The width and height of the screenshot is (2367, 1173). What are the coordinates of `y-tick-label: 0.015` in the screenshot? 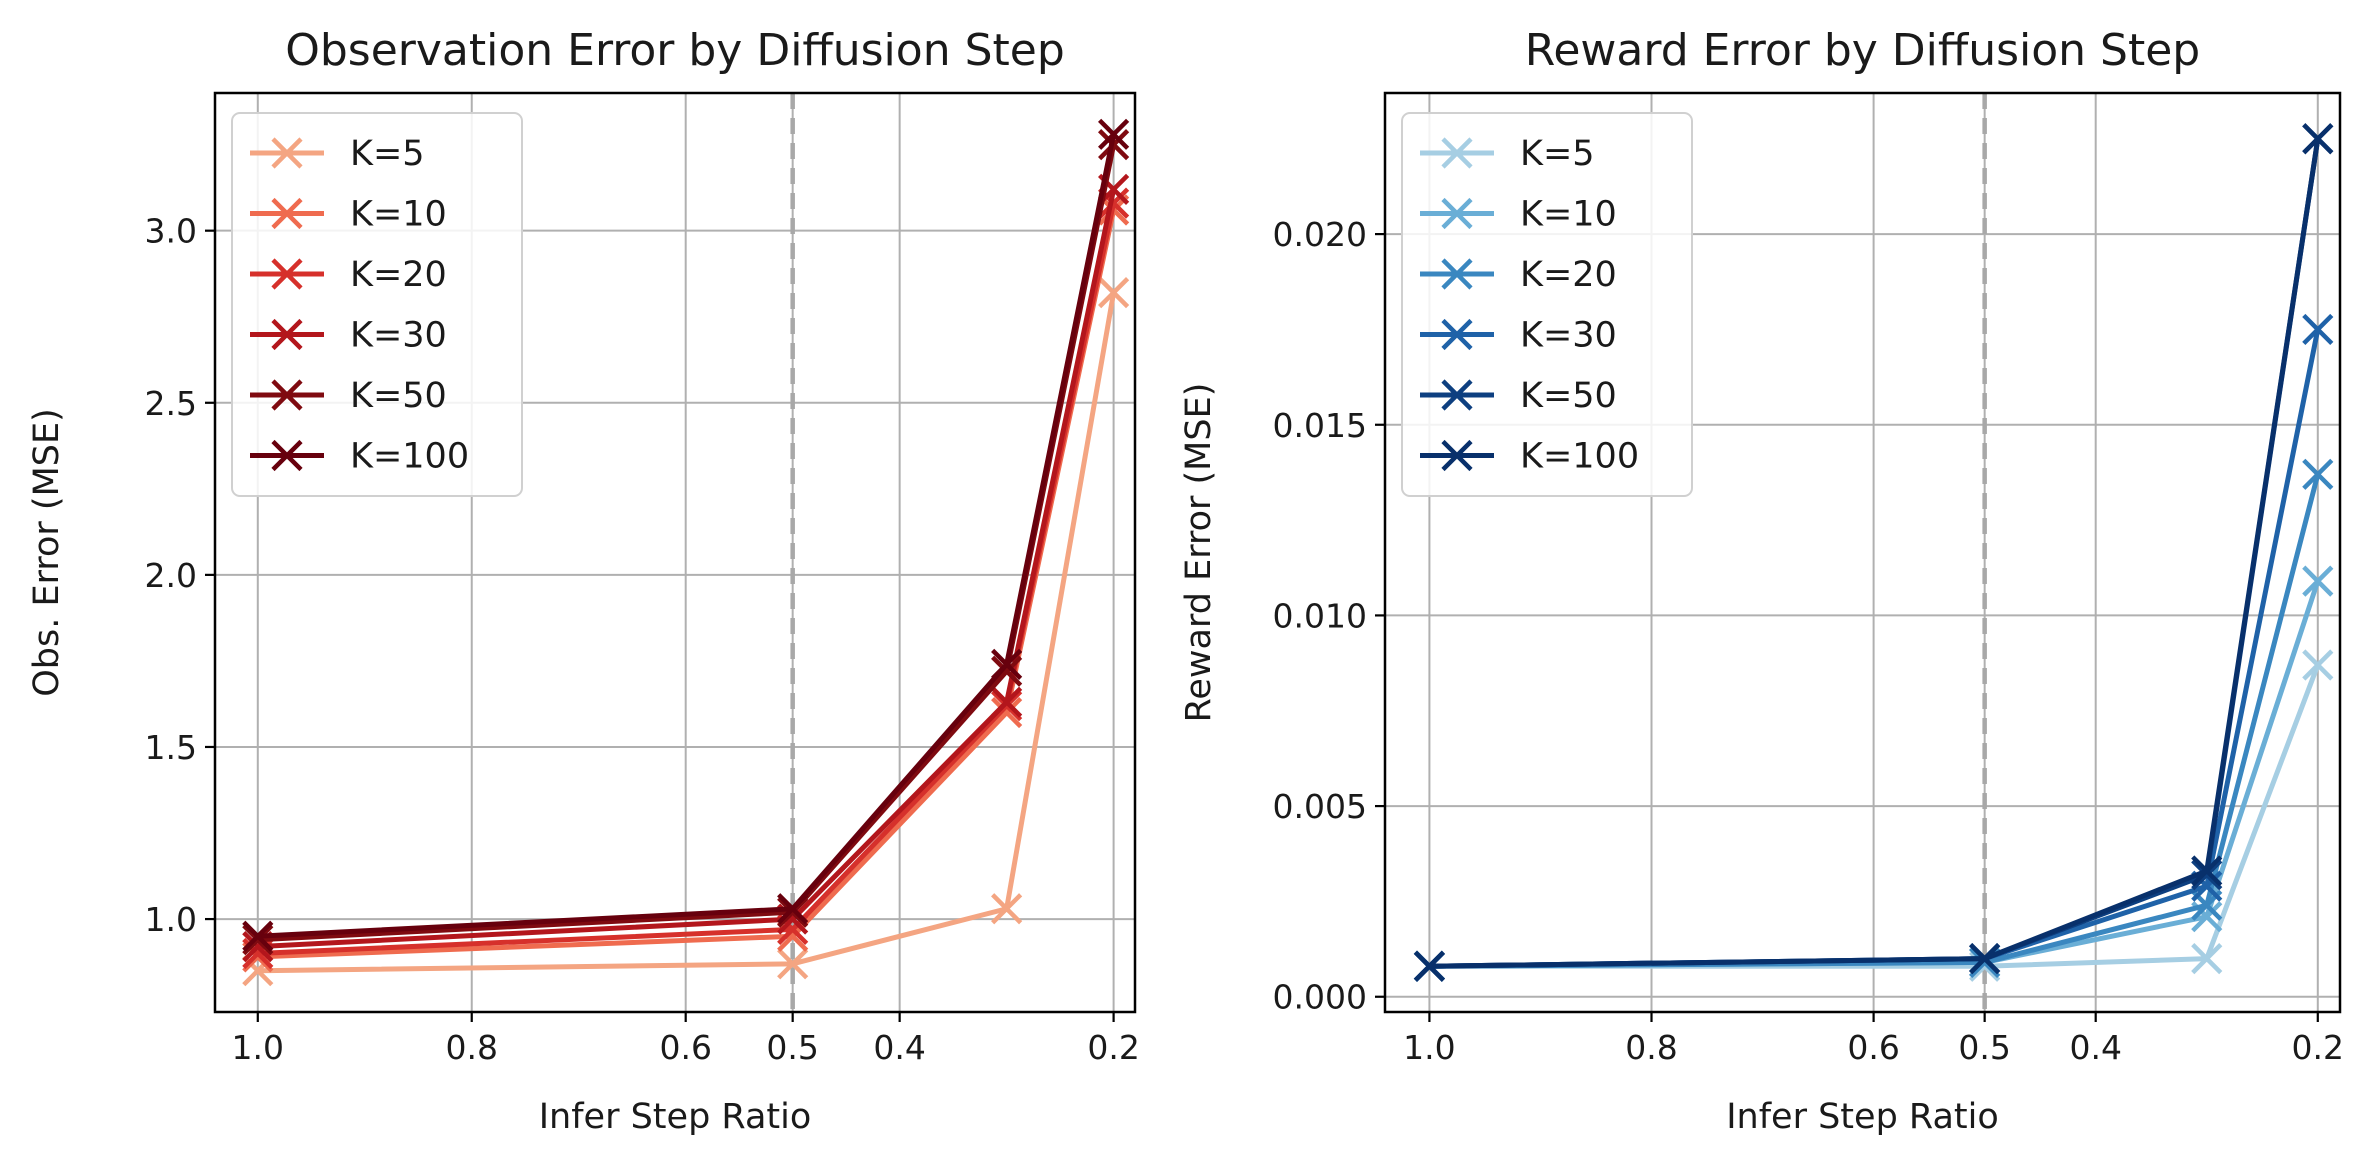 It's located at (1320, 425).